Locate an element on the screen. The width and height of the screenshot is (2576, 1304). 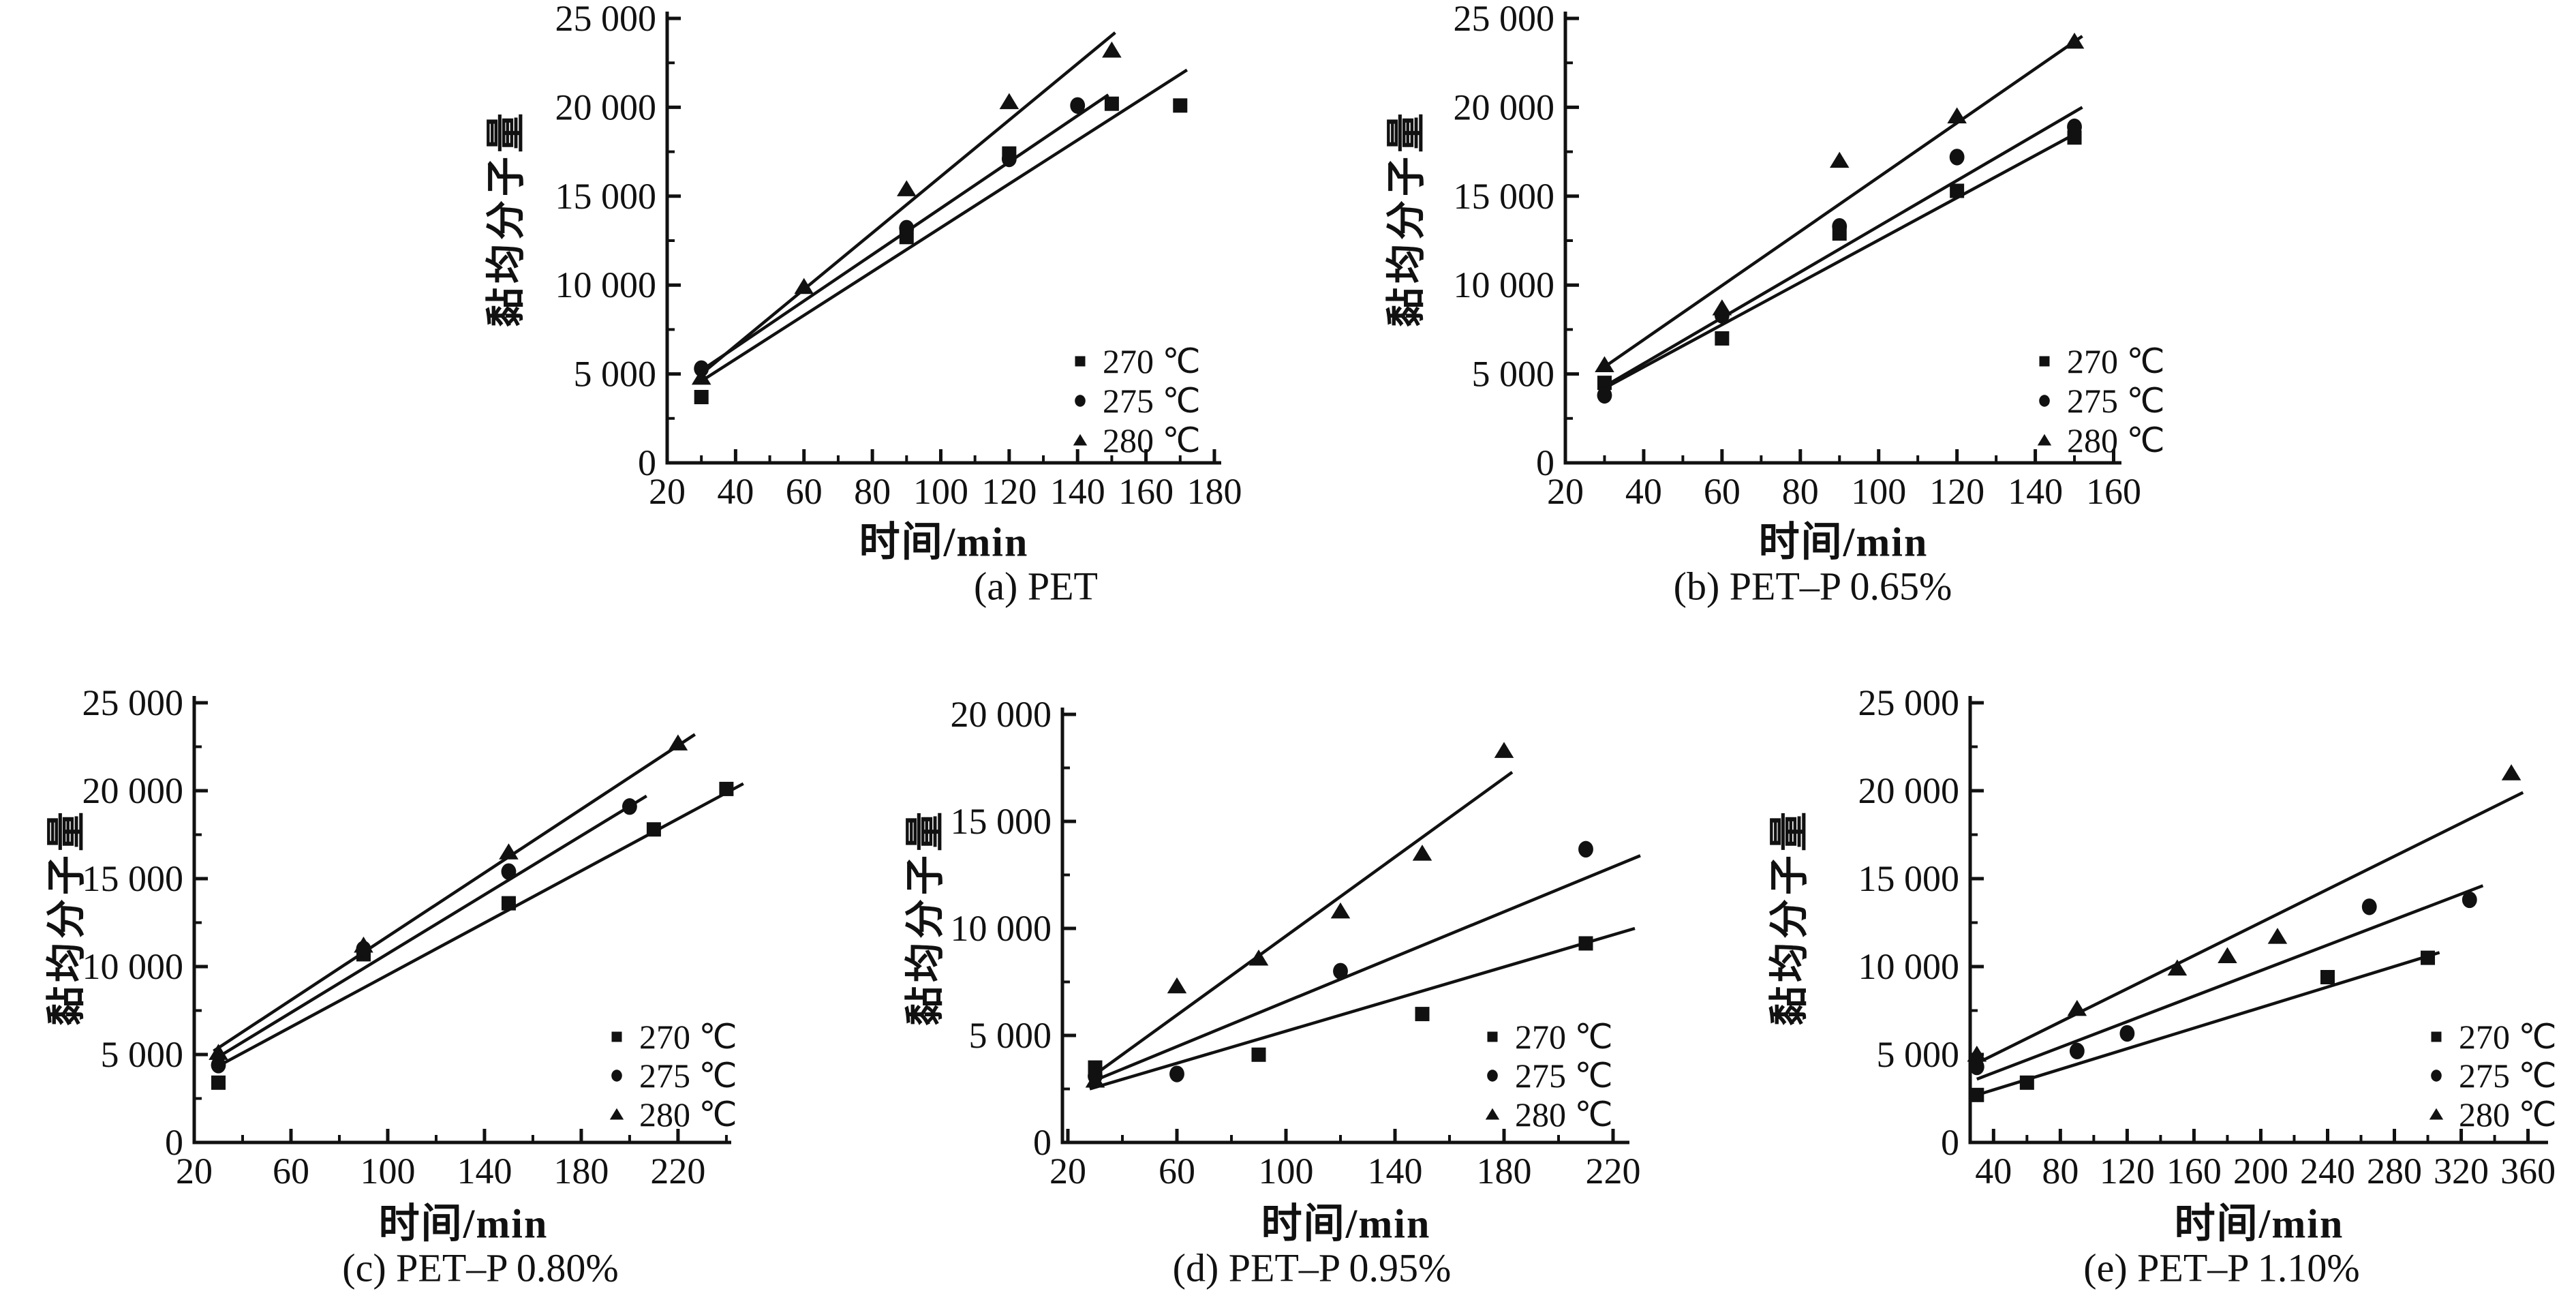
chart-b-xtick-label: 80 is located at coordinates (1800, 491).